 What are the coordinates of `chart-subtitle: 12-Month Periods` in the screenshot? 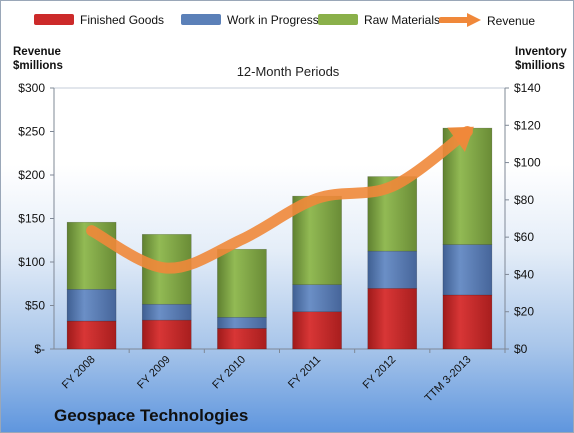 It's located at (288, 71).